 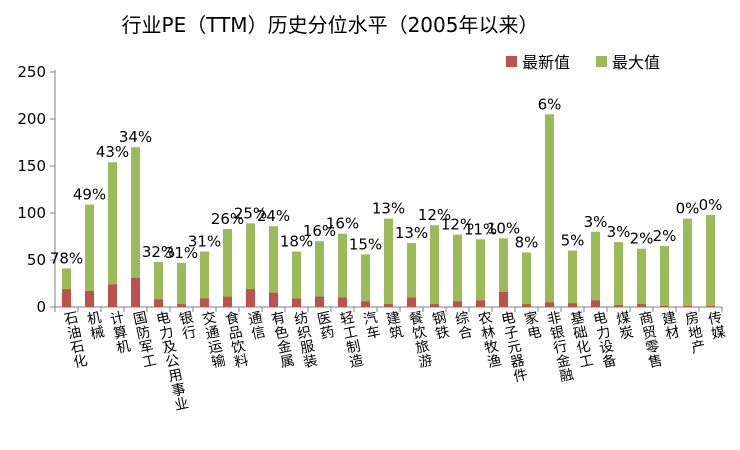 I want to click on y-tick-label: 250, so click(x=31, y=72).